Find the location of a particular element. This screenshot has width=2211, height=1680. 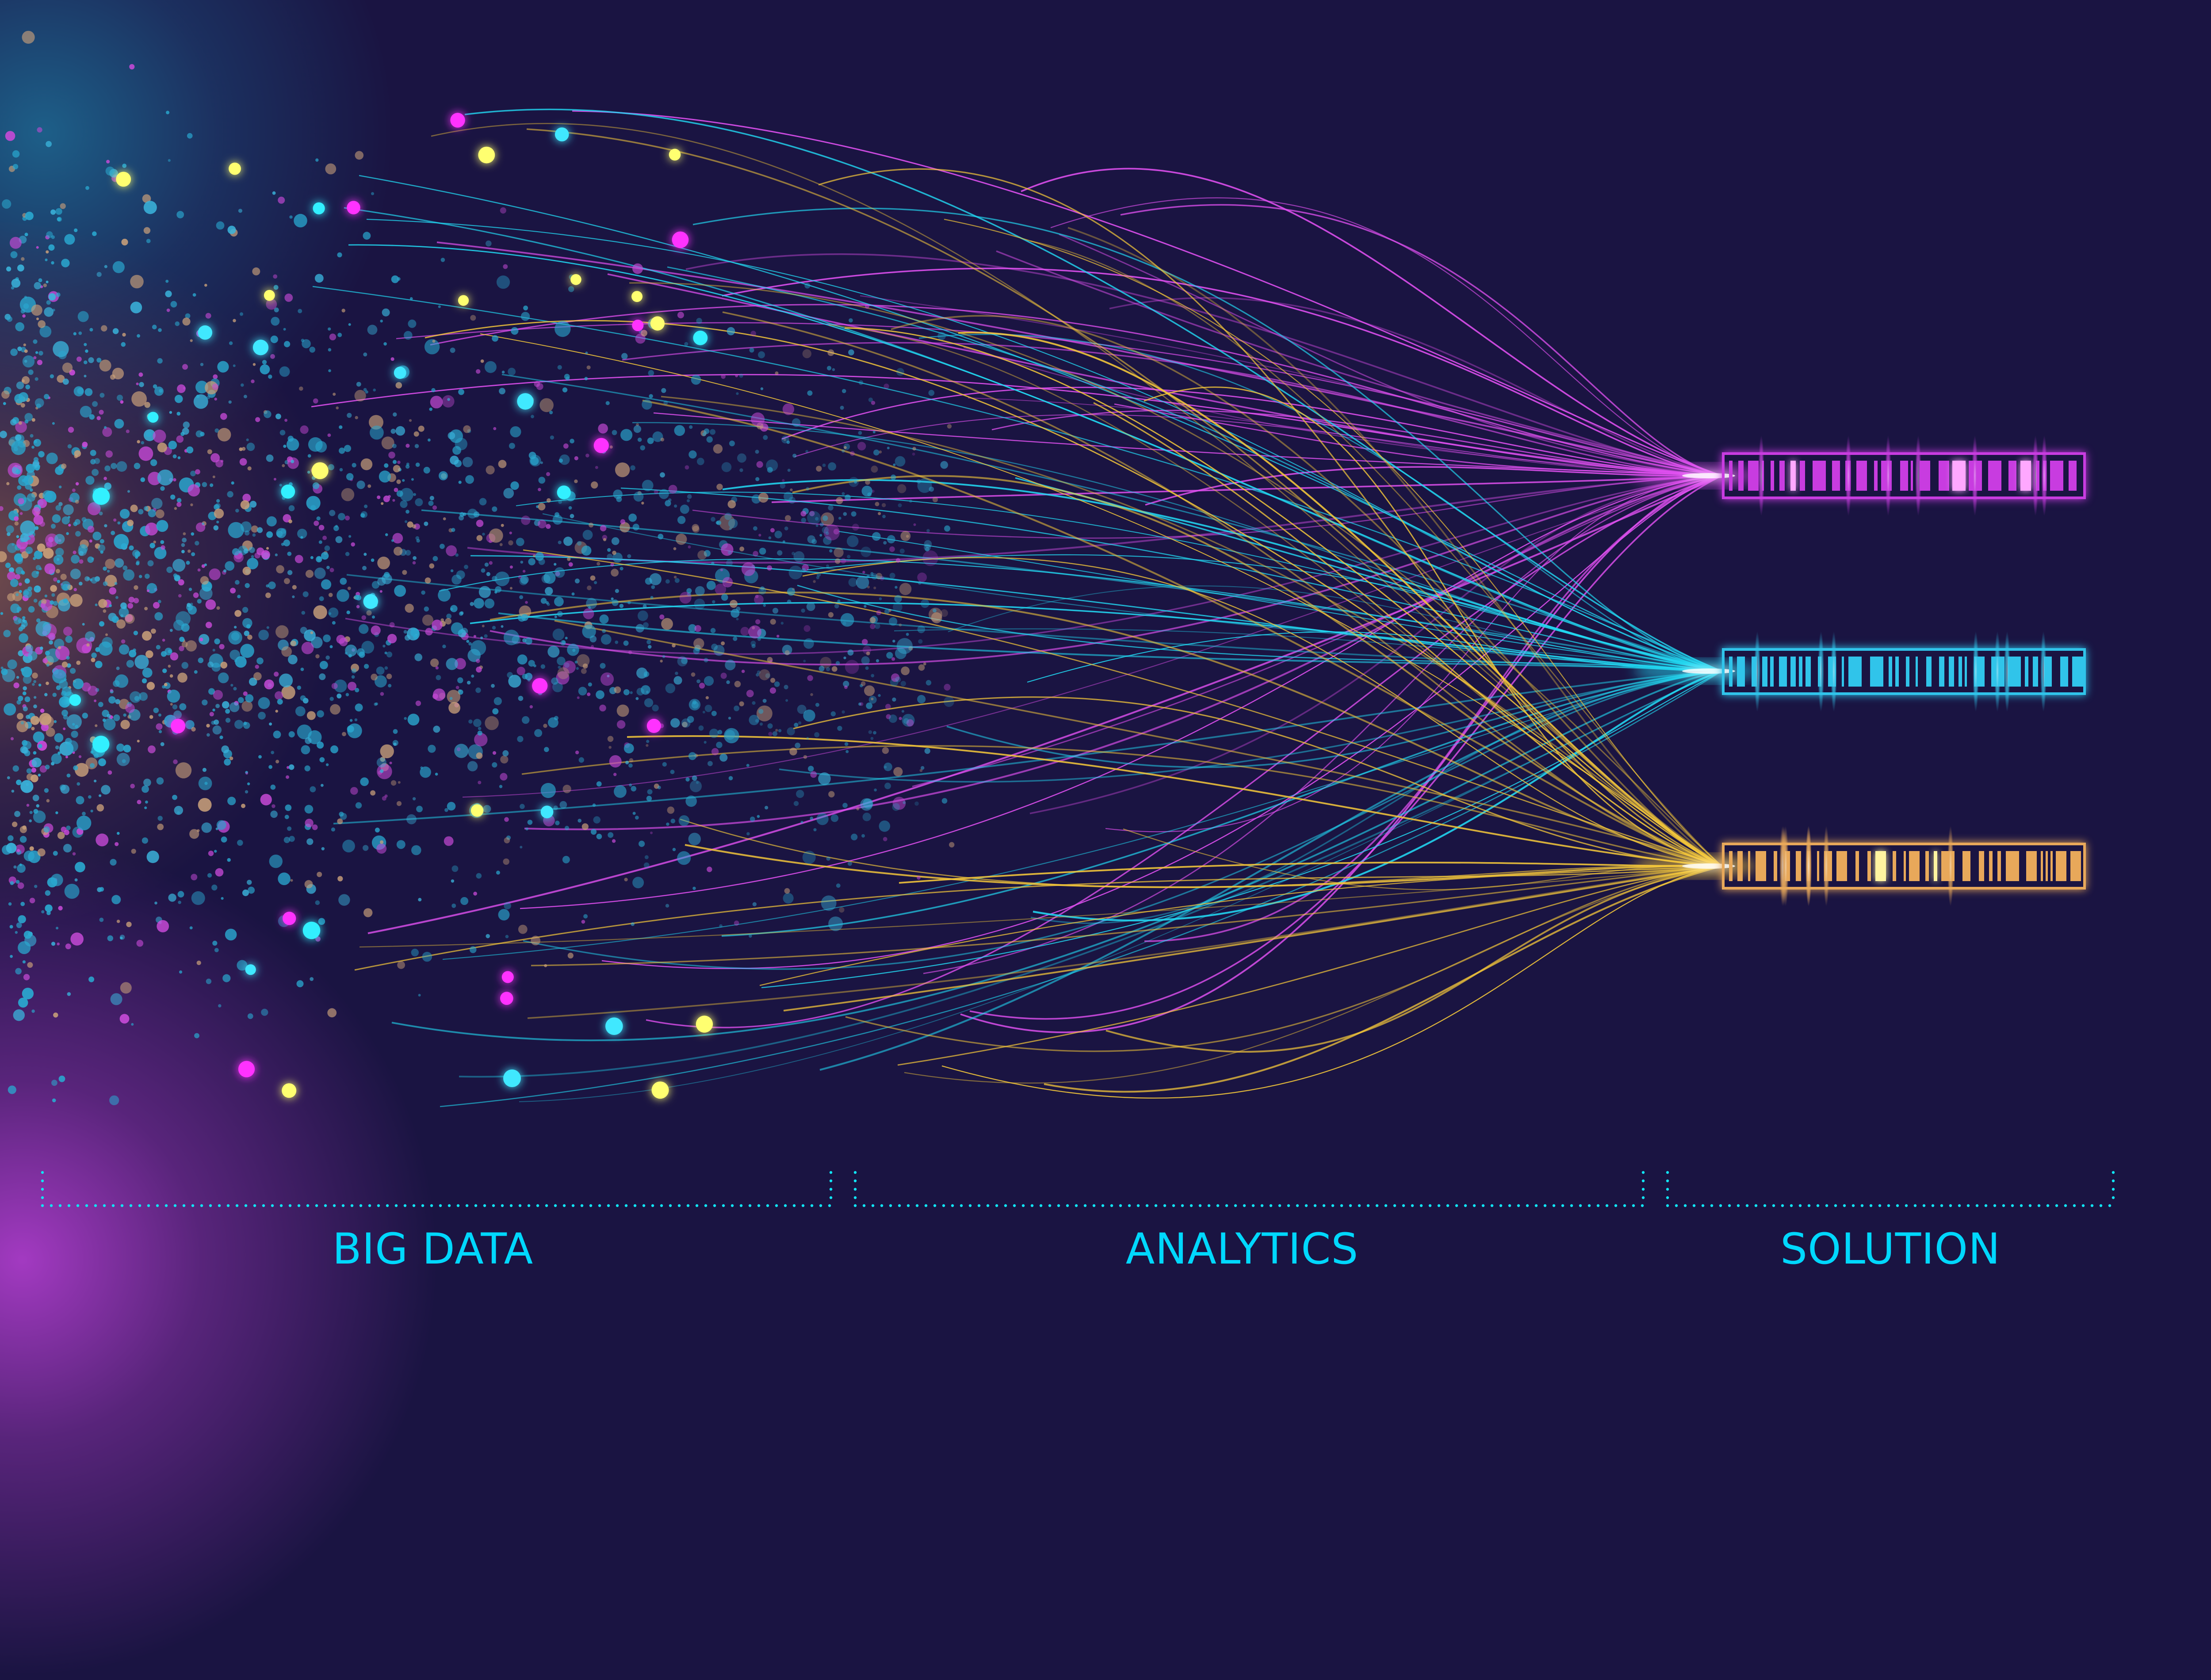

bracket-solution is located at coordinates (1890, 1189).